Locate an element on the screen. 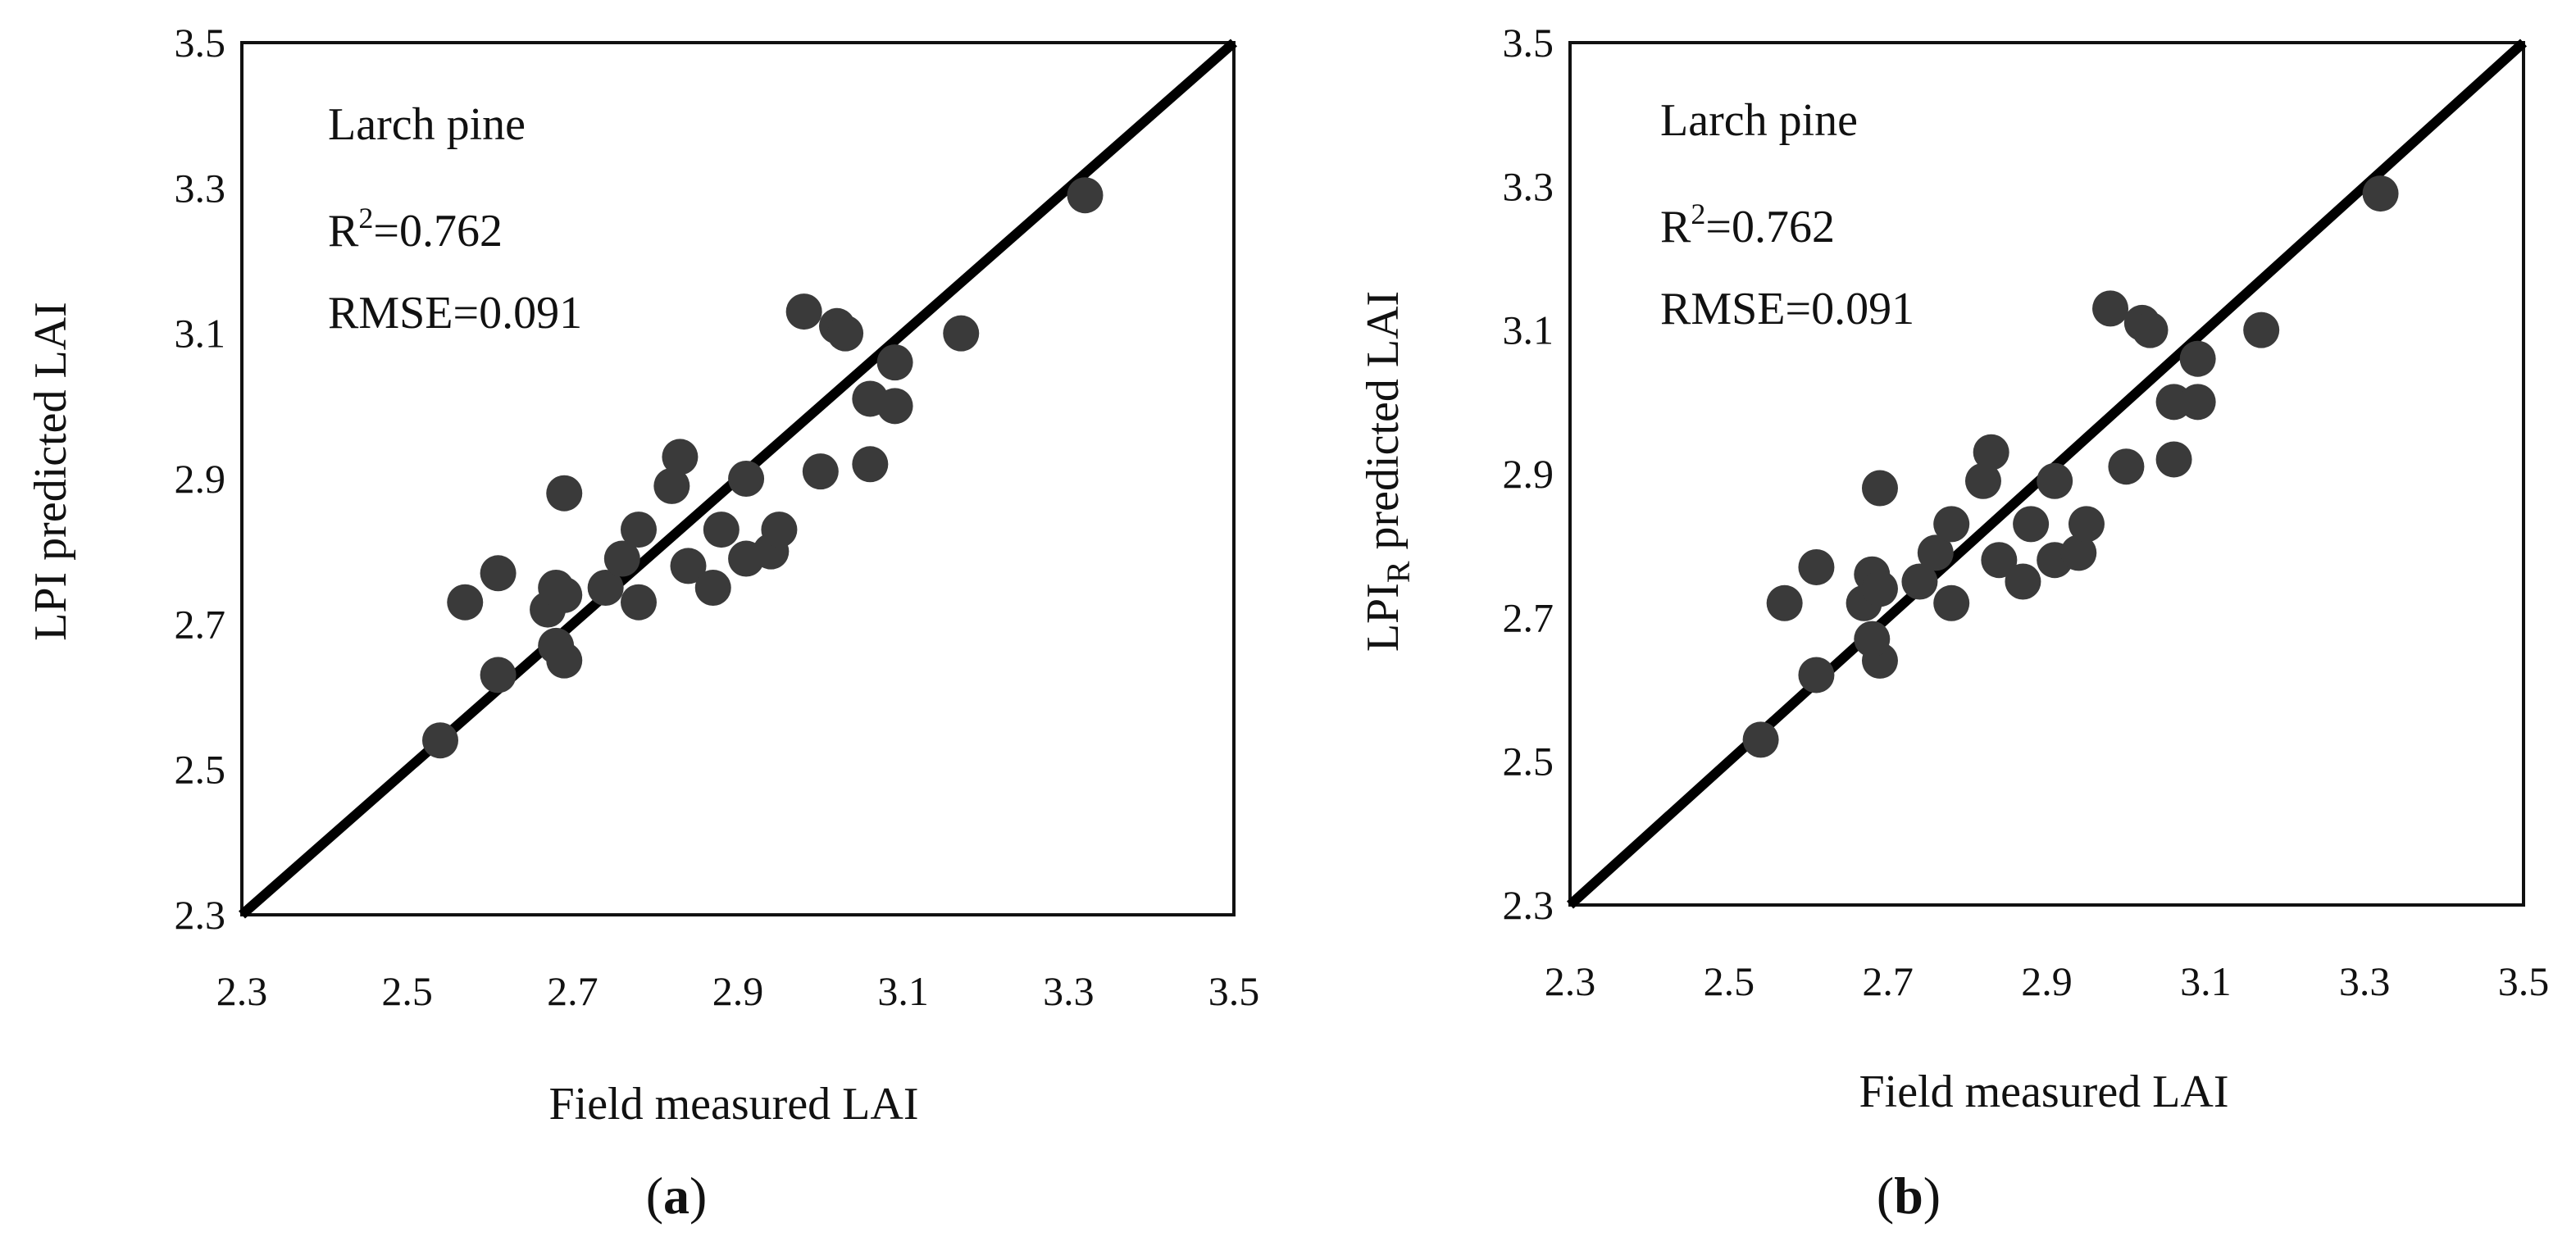  species-label-b: Larch pine is located at coordinates (1759, 121).